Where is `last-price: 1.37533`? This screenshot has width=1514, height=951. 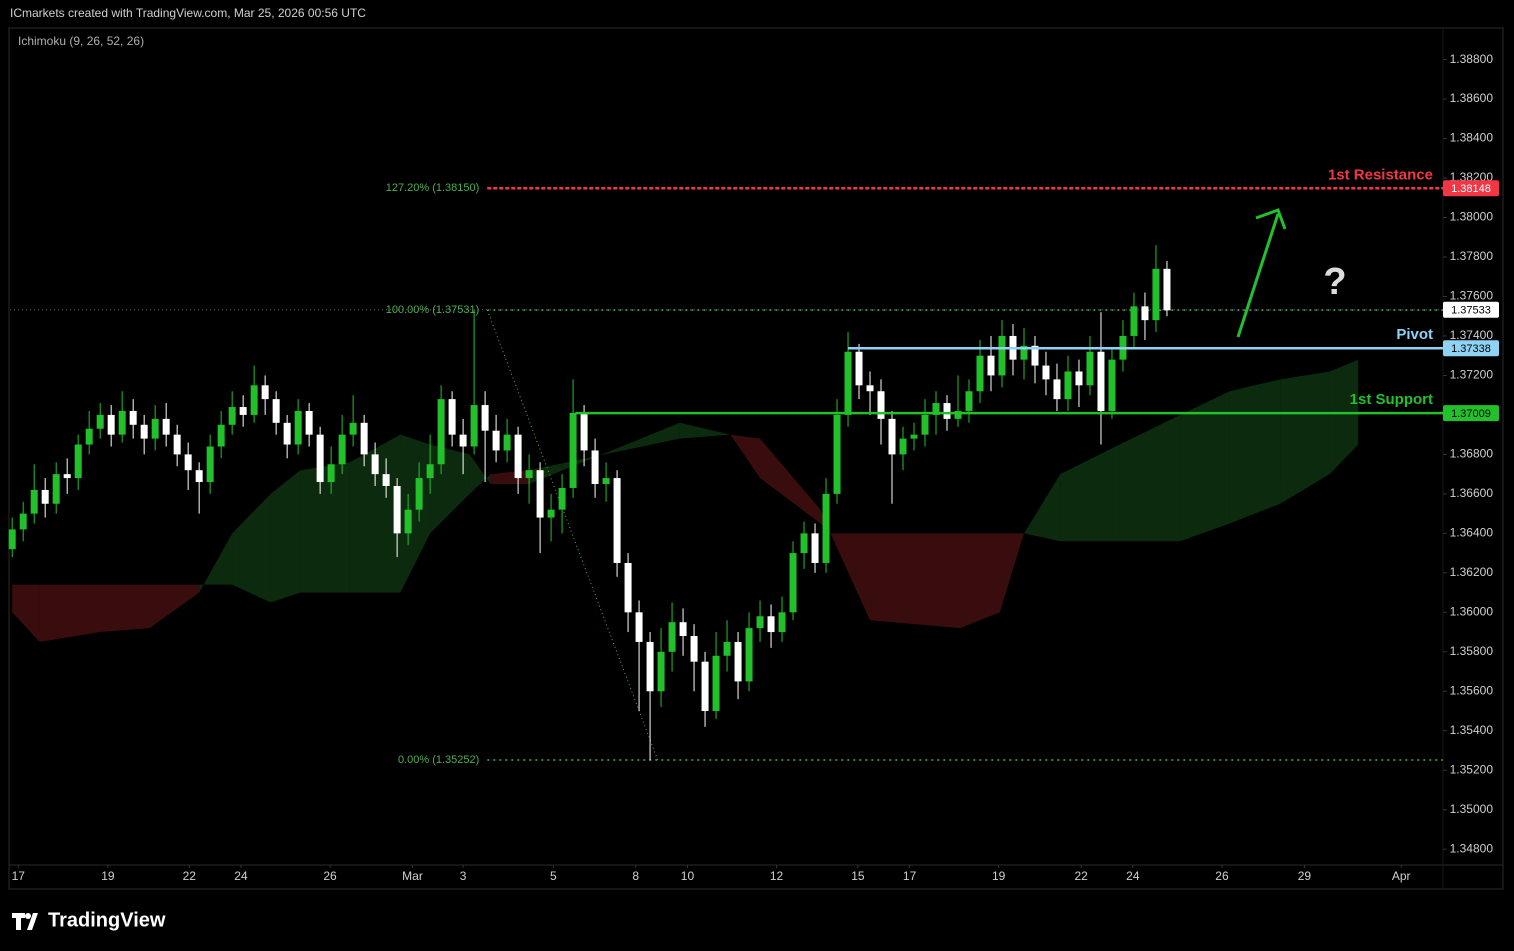
last-price: 1.37533 is located at coordinates (1471, 311).